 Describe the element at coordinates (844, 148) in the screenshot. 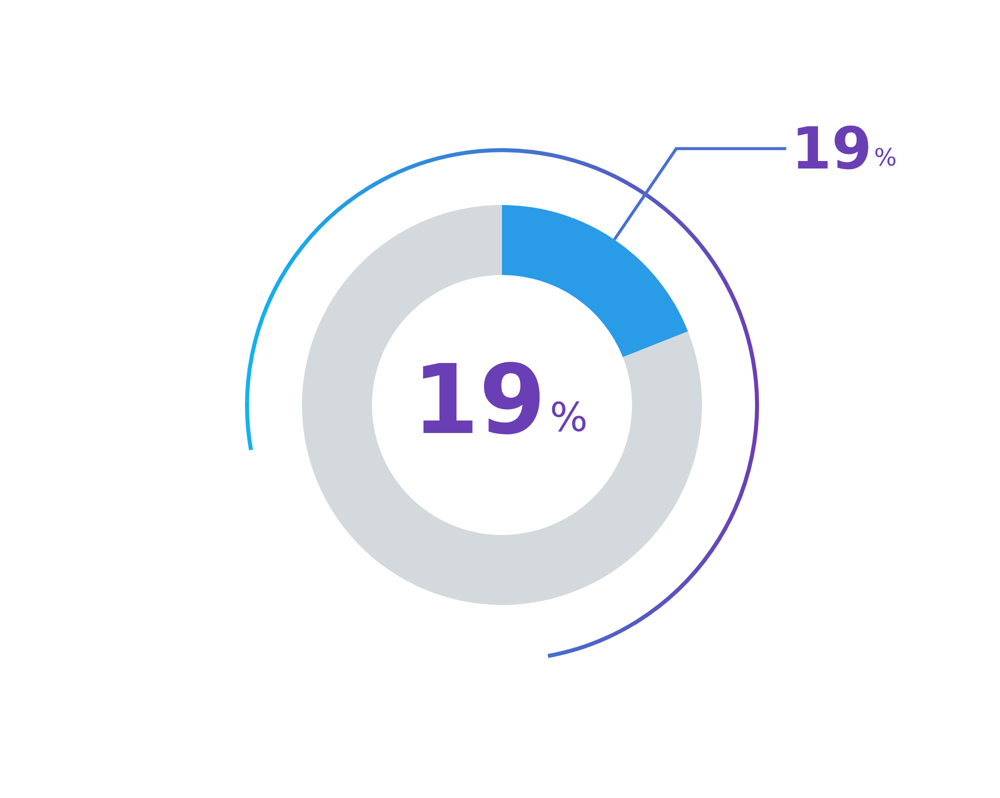

I see `data-label: 19%` at that location.